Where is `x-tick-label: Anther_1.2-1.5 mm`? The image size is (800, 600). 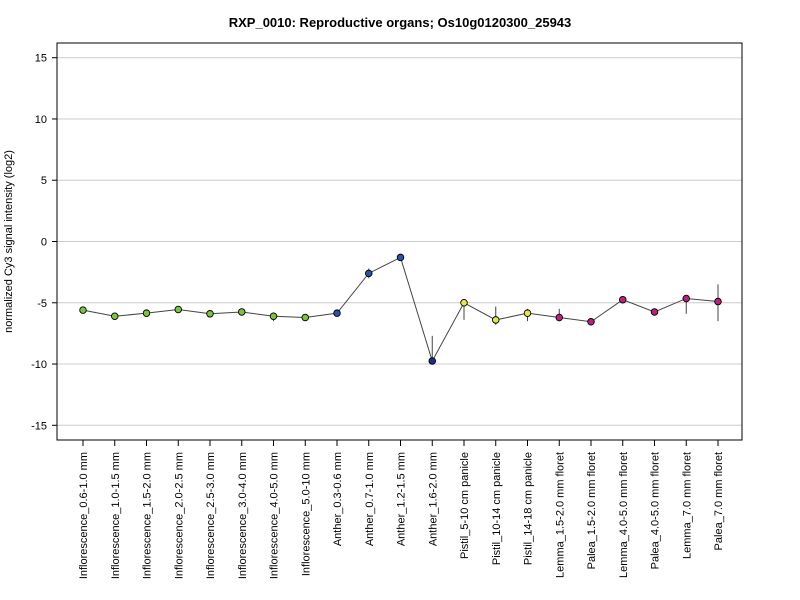 x-tick-label: Anther_1.2-1.5 mm is located at coordinates (402, 499).